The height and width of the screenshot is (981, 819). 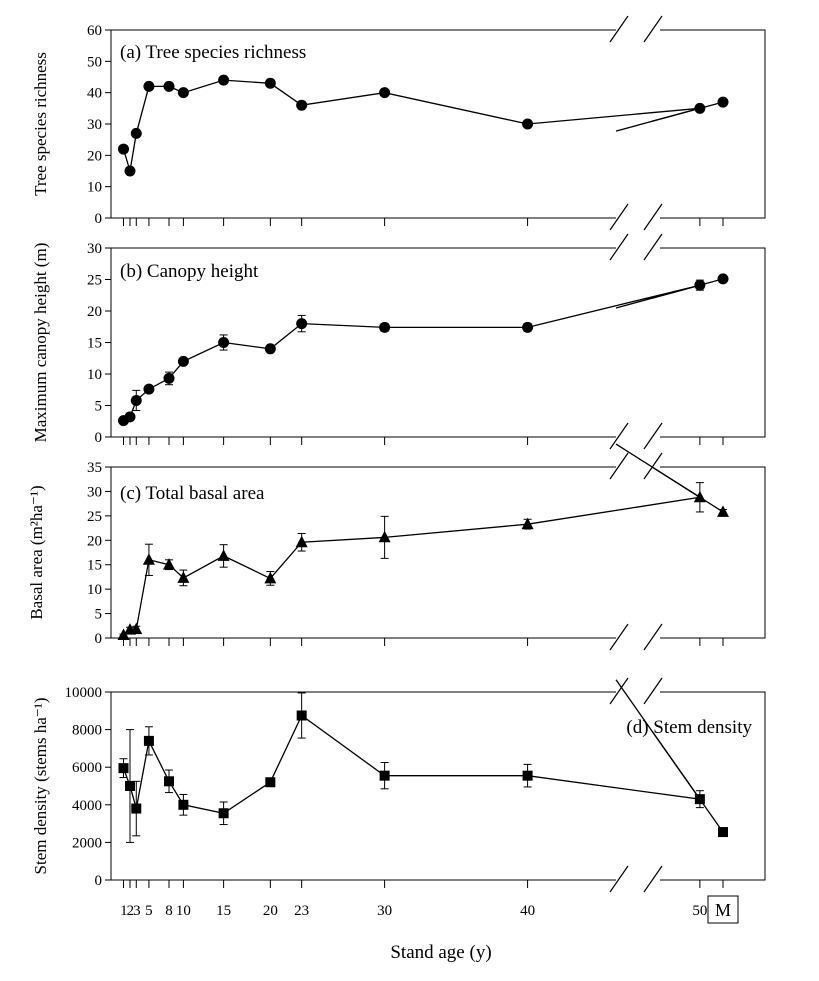 What do you see at coordinates (87, 843) in the screenshot?
I see `y-tick-label: 2000` at bounding box center [87, 843].